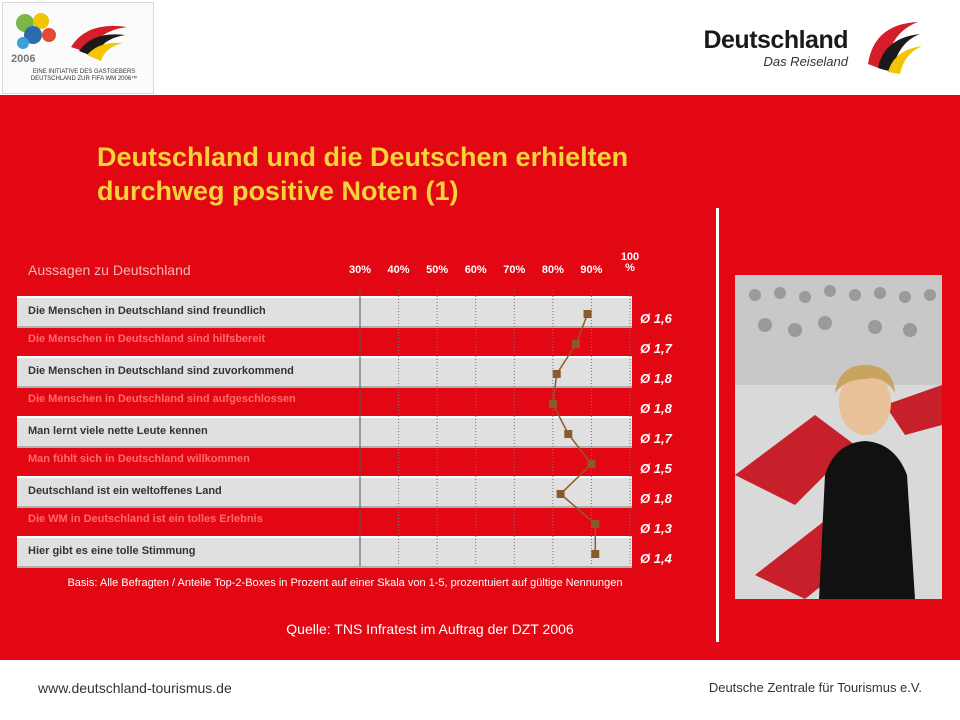  I want to click on x-tick-label: 80%, so click(552, 270).